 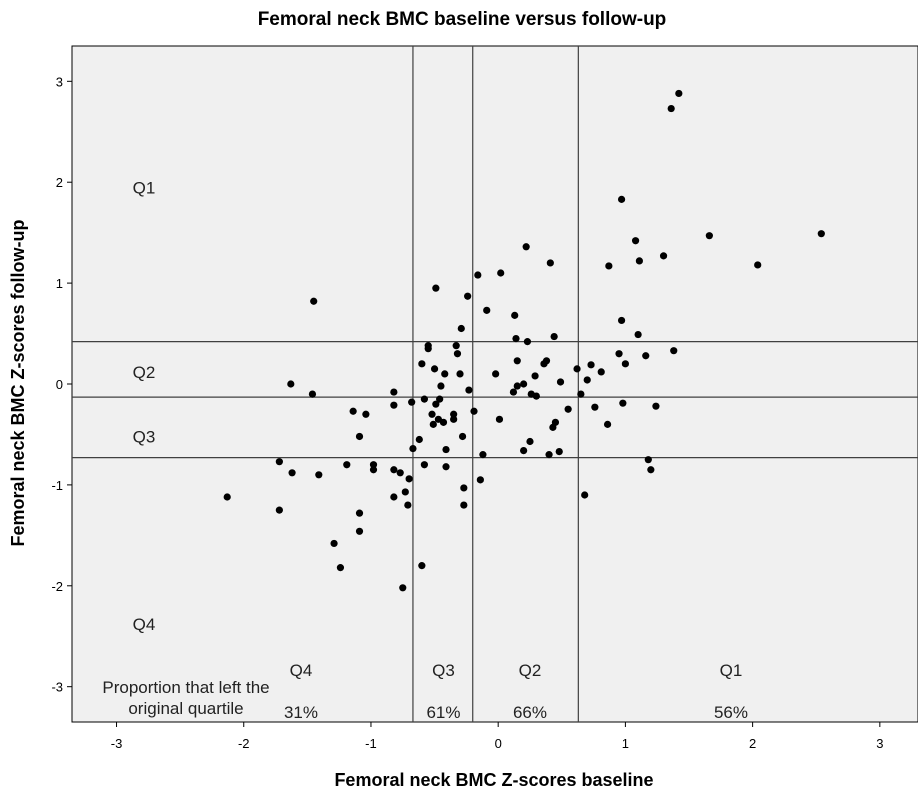 What do you see at coordinates (185, 687) in the screenshot?
I see `proportion-label: Proportion that left the` at bounding box center [185, 687].